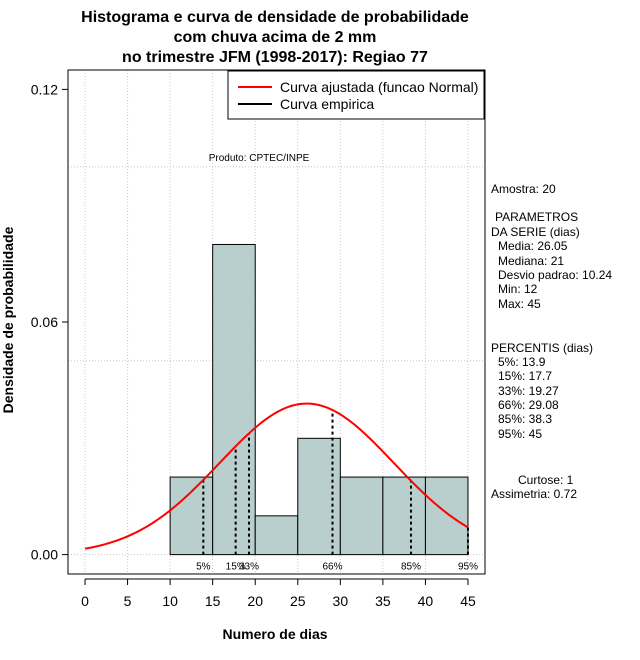 This screenshot has width=640, height=660. What do you see at coordinates (44, 89) in the screenshot?
I see `y-tick-label: 0.12` at bounding box center [44, 89].